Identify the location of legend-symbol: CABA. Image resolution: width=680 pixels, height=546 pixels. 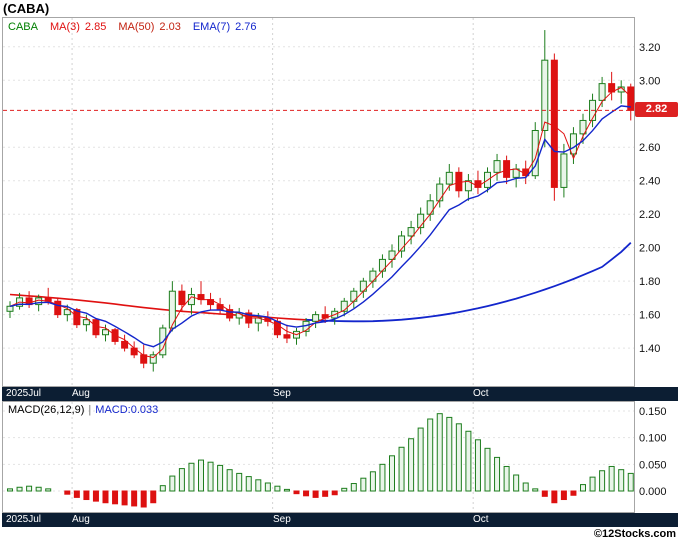
(23, 27).